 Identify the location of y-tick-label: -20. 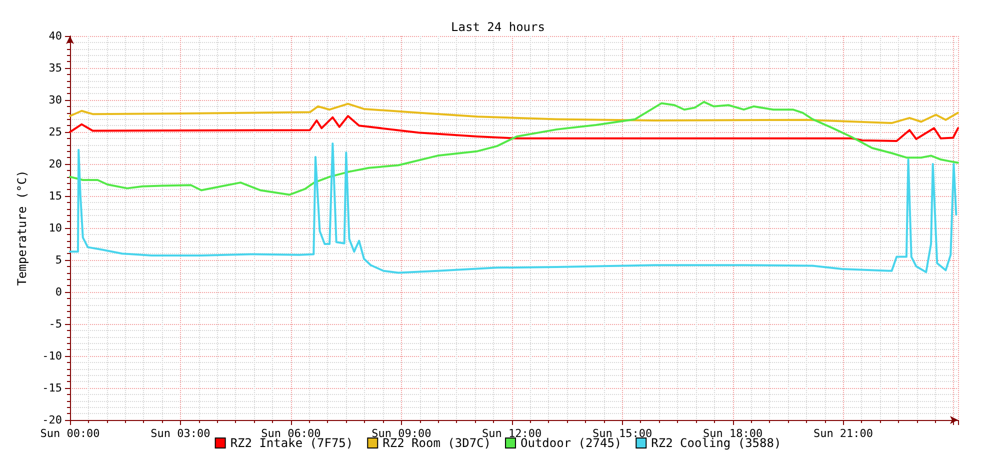
(52, 420).